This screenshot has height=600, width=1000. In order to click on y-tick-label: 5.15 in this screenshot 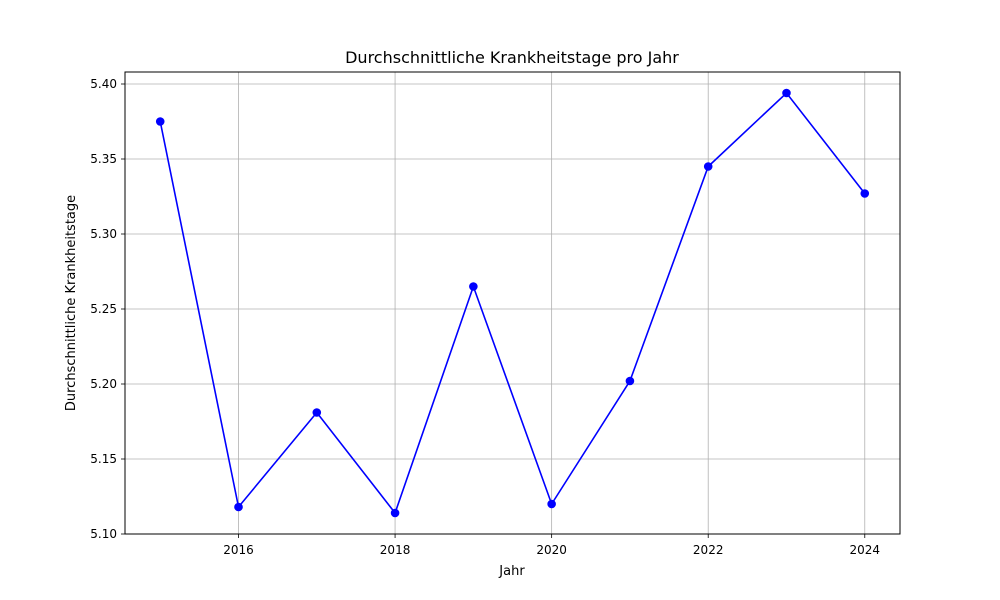, I will do `click(103, 459)`.